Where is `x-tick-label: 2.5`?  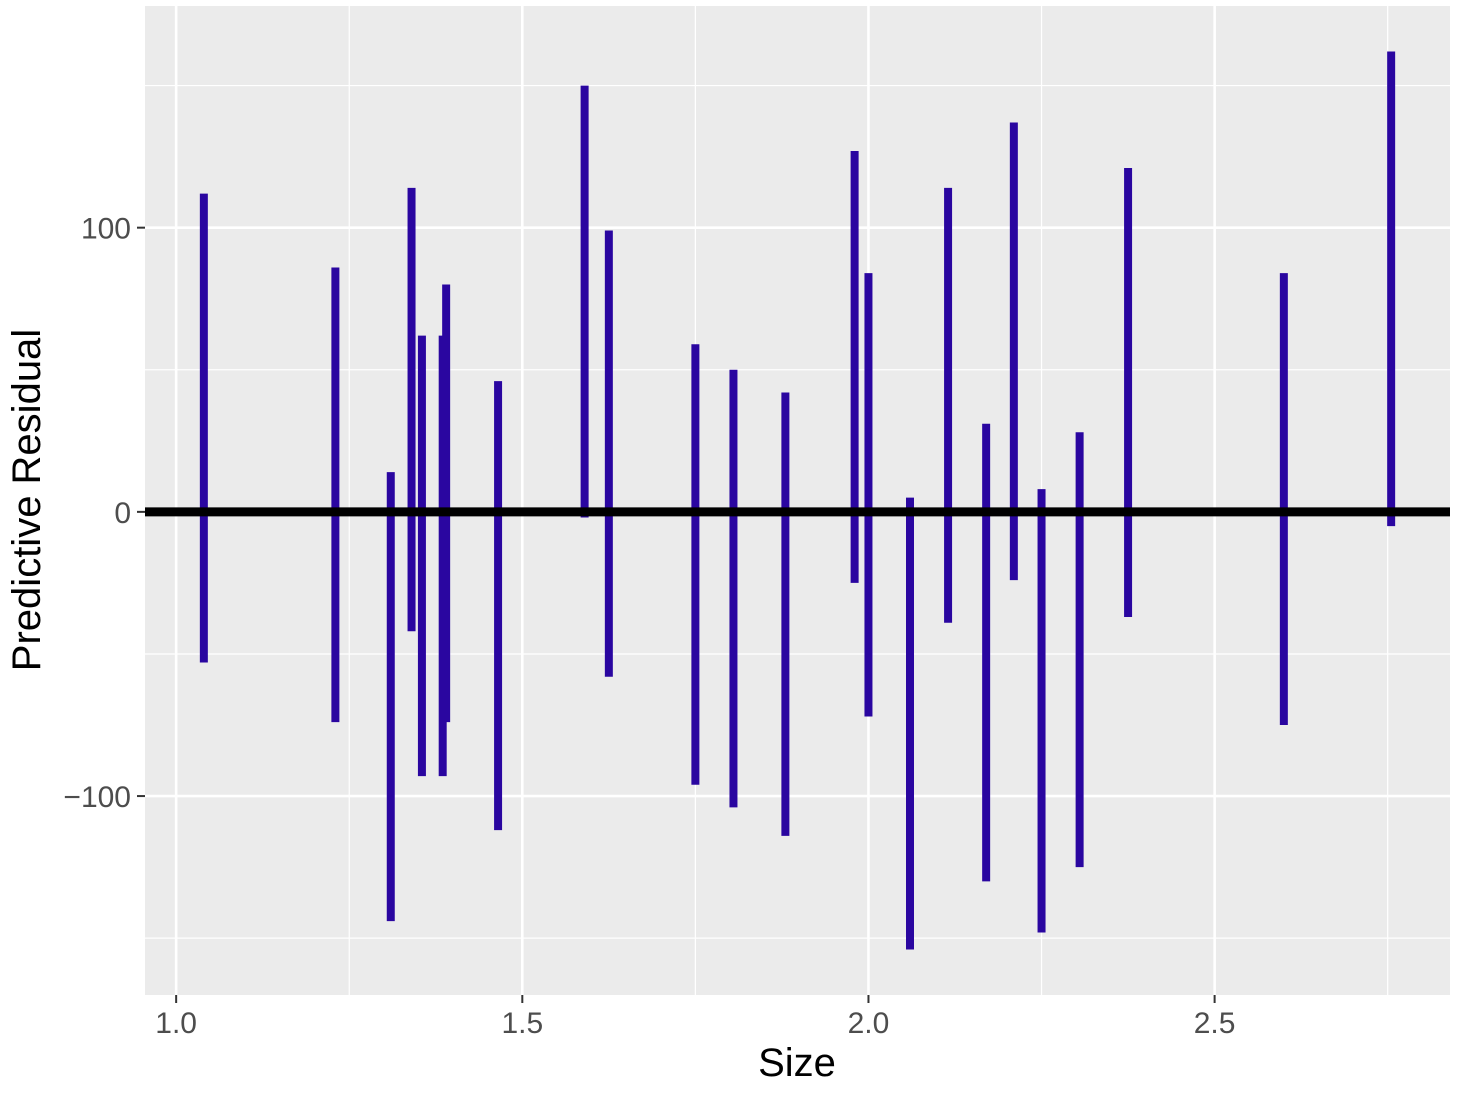 x-tick-label: 2.5 is located at coordinates (1215, 1023).